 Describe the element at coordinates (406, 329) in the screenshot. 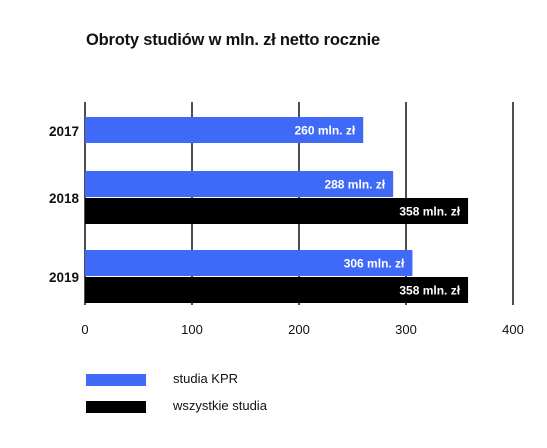

I see `x-tick-label-300: 300` at that location.